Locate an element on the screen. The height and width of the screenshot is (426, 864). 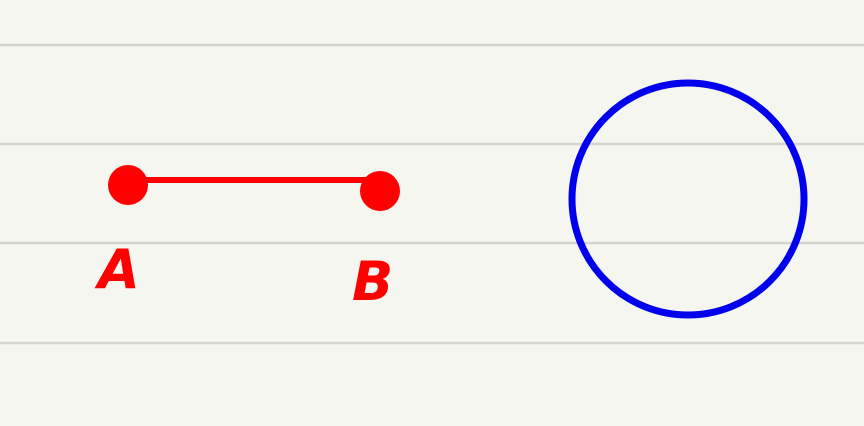
point-a-dot is located at coordinates (128, 185).